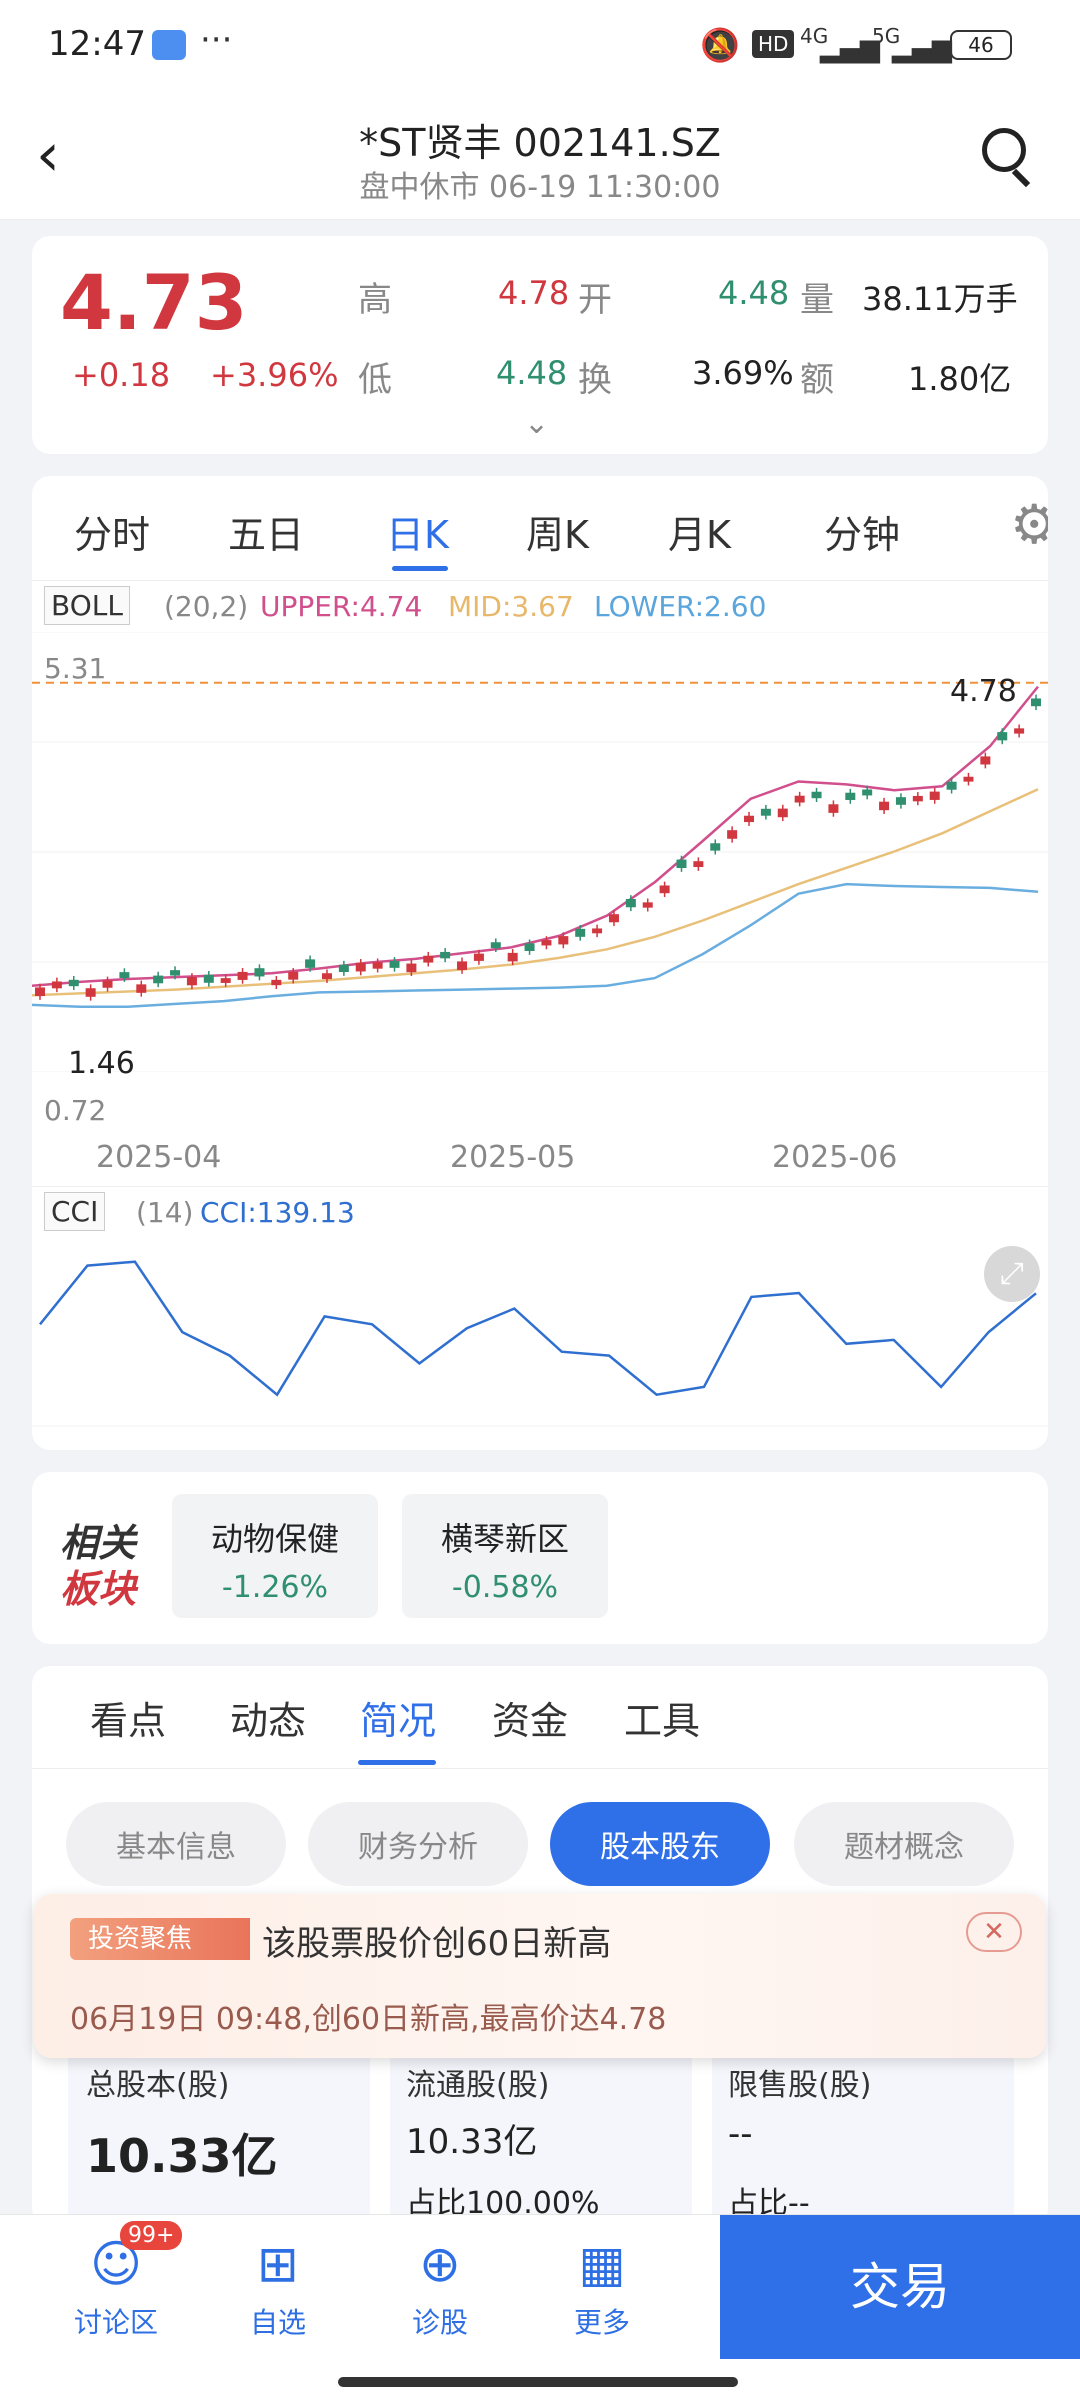 The image size is (1080, 2400). I want to click on nav-discussion: ☺ 讨论区, so click(116, 2288).